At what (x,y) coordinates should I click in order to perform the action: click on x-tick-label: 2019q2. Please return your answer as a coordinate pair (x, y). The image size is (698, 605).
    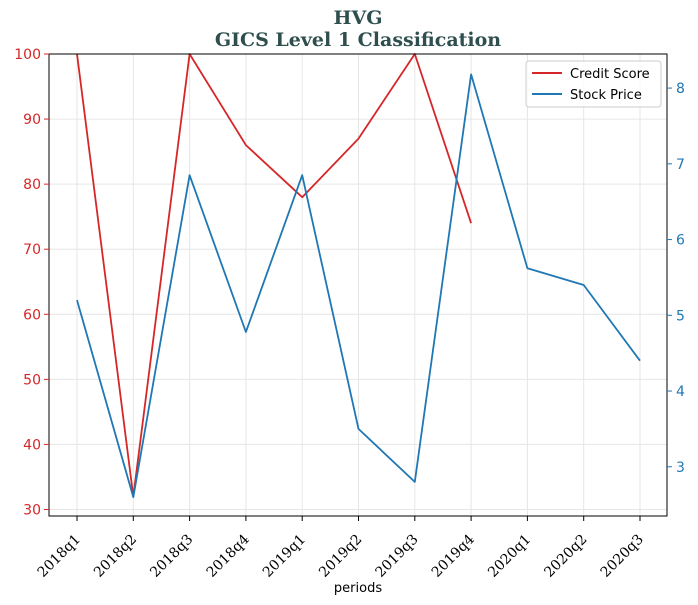
    Looking at the image, I should click on (340, 556).